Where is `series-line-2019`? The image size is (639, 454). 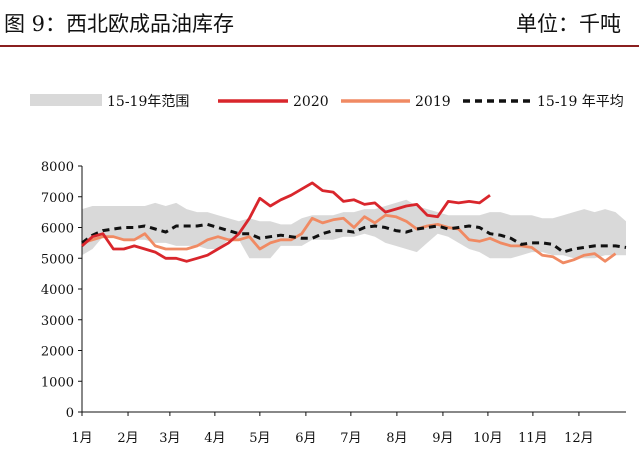 series-line-2019 is located at coordinates (349, 239).